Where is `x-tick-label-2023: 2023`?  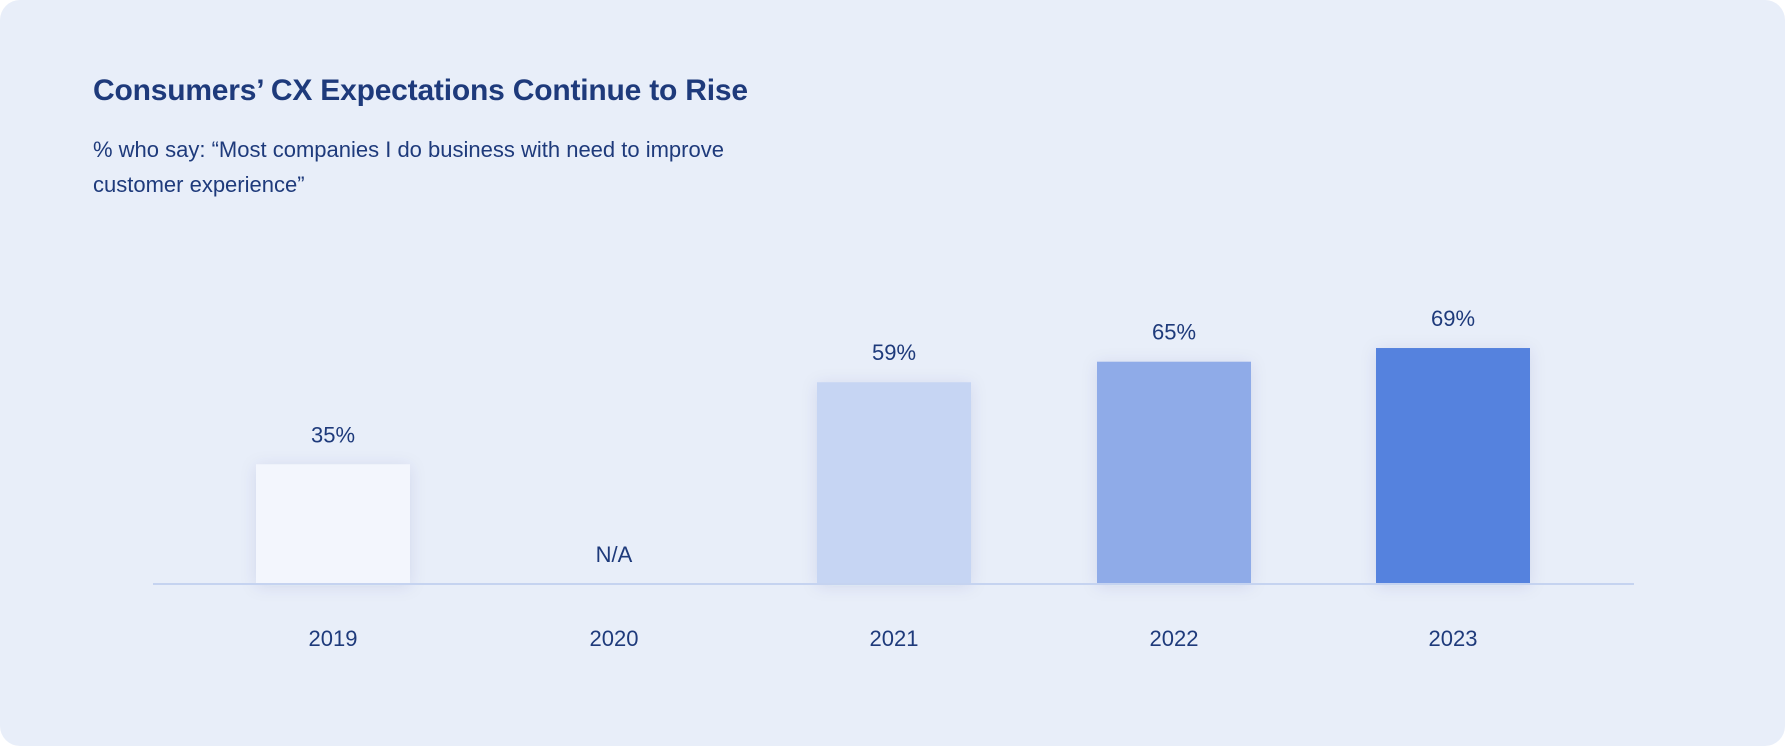 x-tick-label-2023: 2023 is located at coordinates (1453, 638).